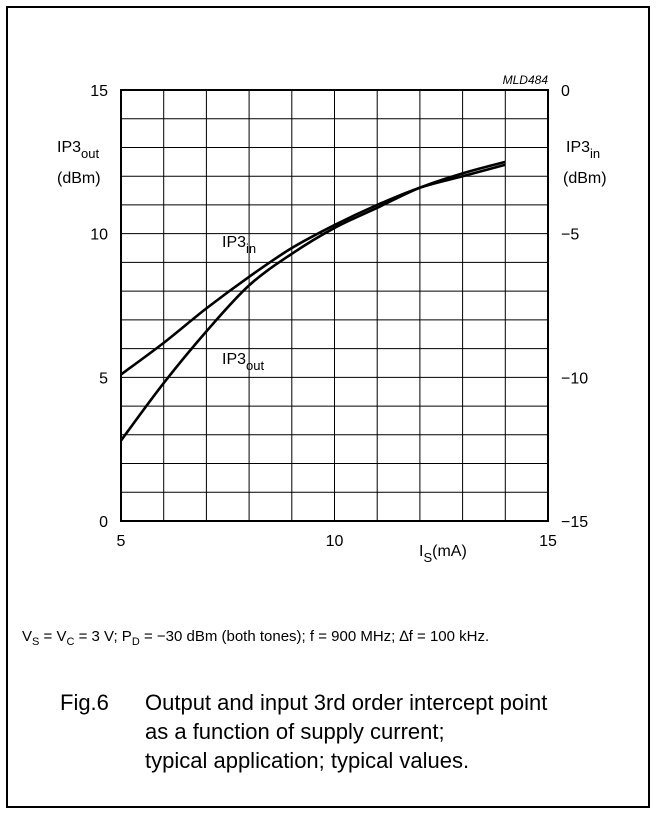  I want to click on y-right-axis-label: IP3in, so click(583, 150).